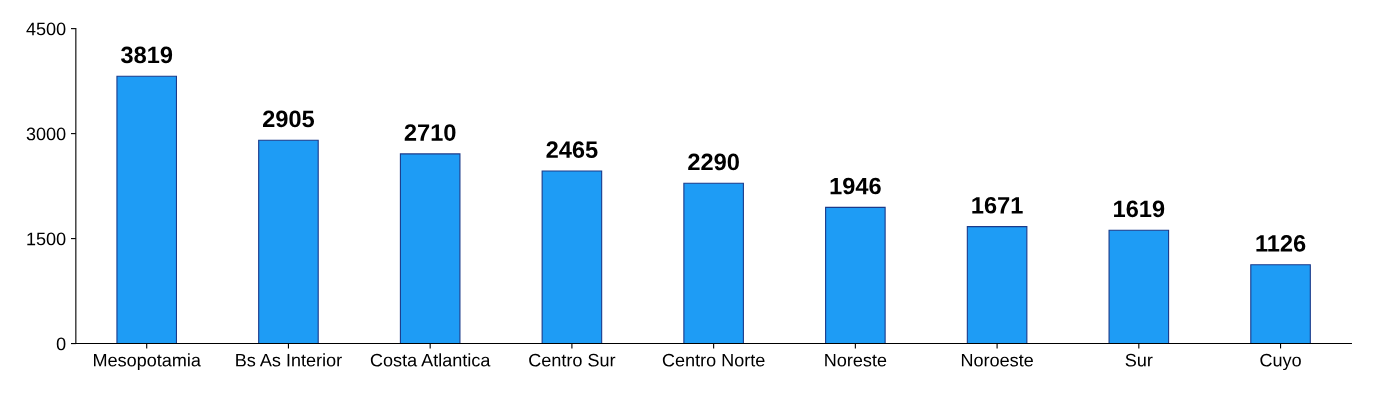 The image size is (1379, 409). Describe the element at coordinates (147, 362) in the screenshot. I see `x-tick-label: Mesopotamia` at that location.